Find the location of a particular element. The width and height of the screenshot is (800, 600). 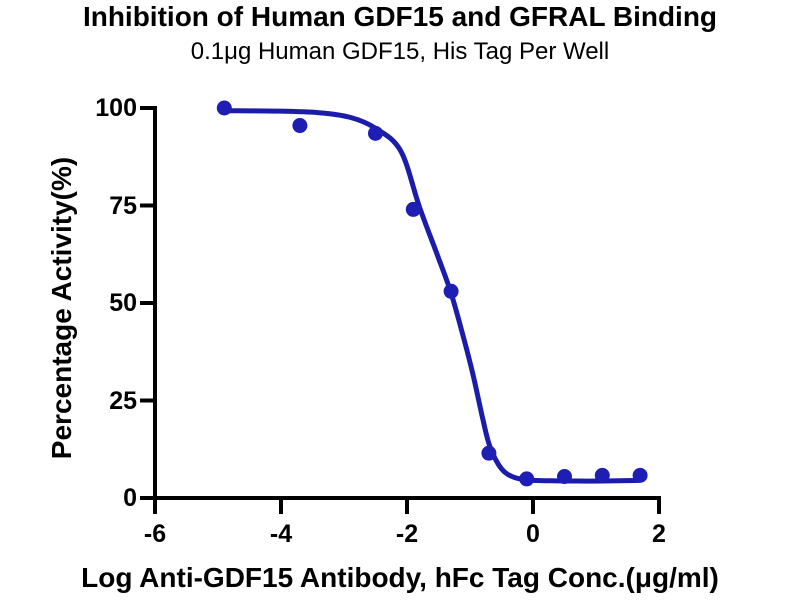

y-tick-label: 0 is located at coordinates (130, 498).